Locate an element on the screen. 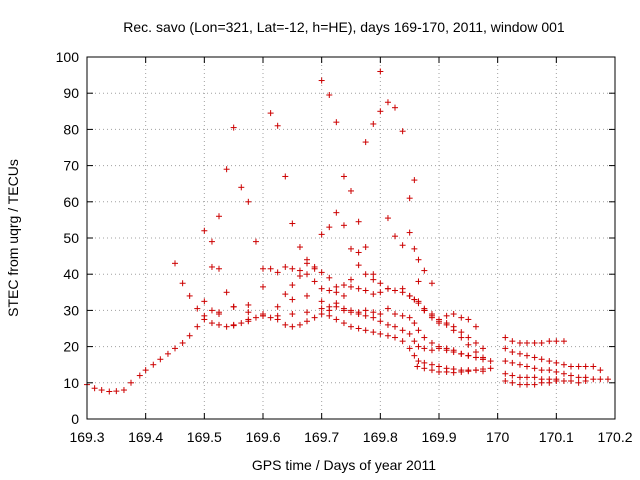  y-axis-label: STEC from uqrg / TECUs is located at coordinates (13, 238).